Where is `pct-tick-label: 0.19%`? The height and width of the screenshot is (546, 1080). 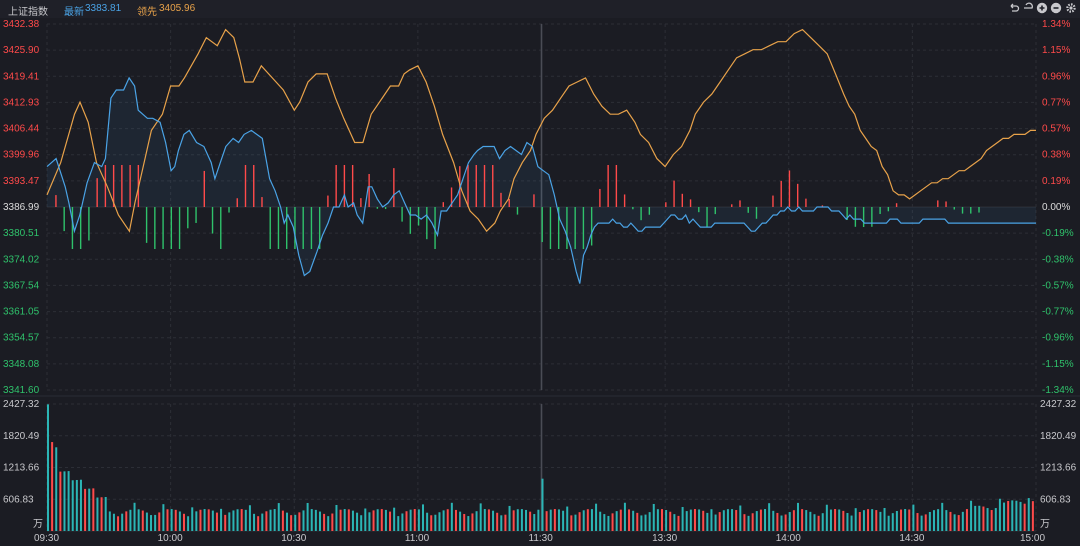
pct-tick-label: 0.19% is located at coordinates (1056, 181).